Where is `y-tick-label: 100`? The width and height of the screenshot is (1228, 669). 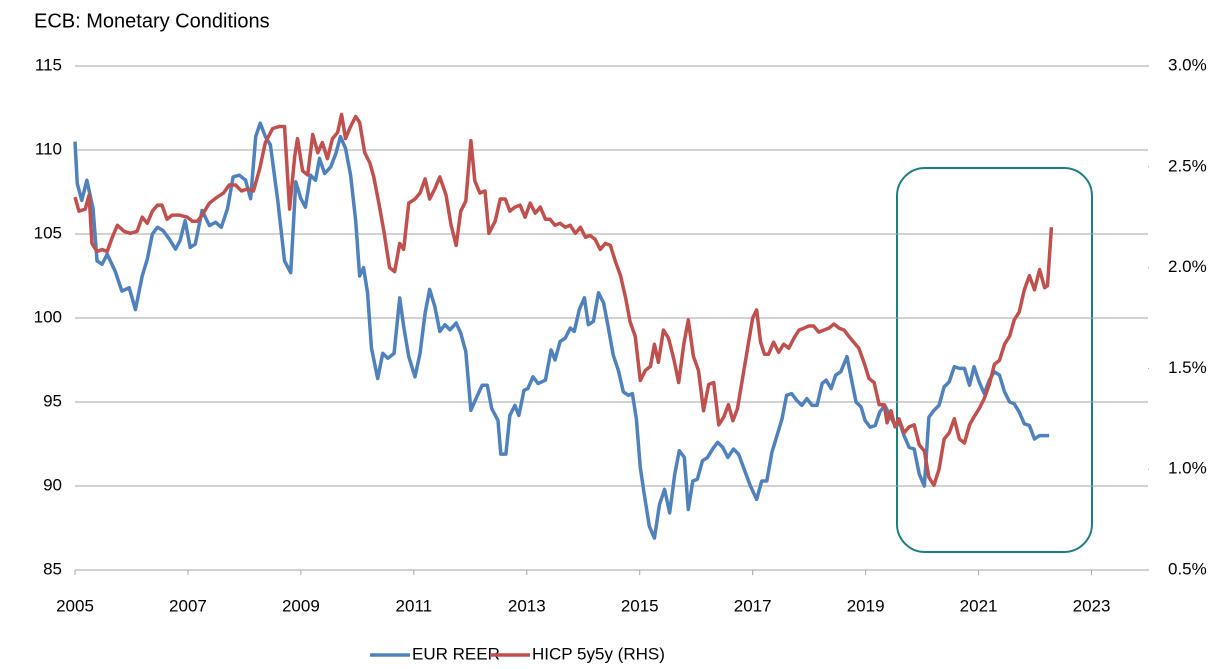 y-tick-label: 100 is located at coordinates (48, 316).